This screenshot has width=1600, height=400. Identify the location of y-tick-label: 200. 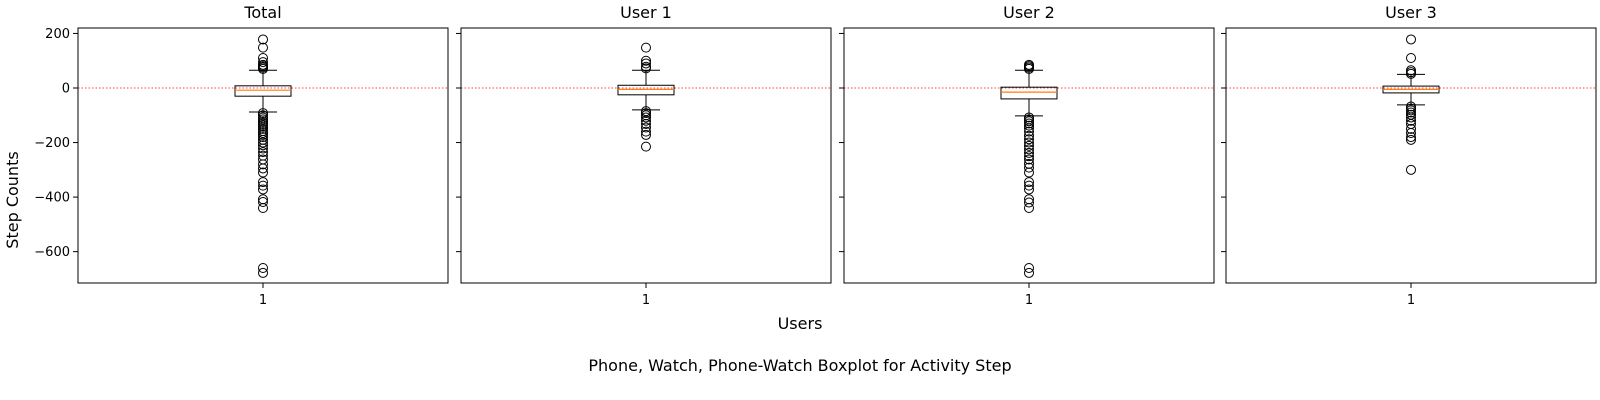
(57, 34).